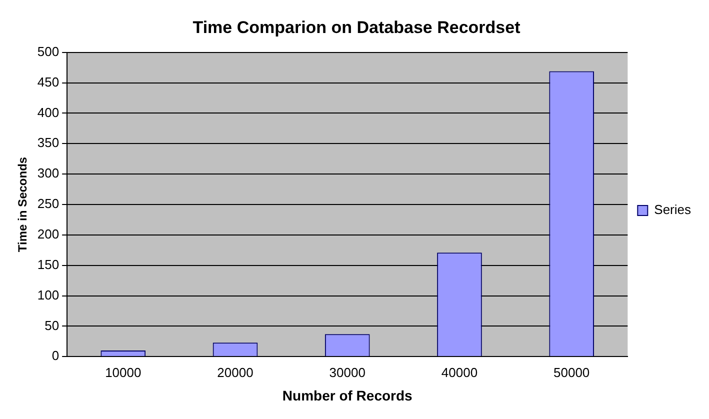 Image resolution: width=709 pixels, height=419 pixels. Describe the element at coordinates (459, 372) in the screenshot. I see `x-tick-label: 40000` at that location.